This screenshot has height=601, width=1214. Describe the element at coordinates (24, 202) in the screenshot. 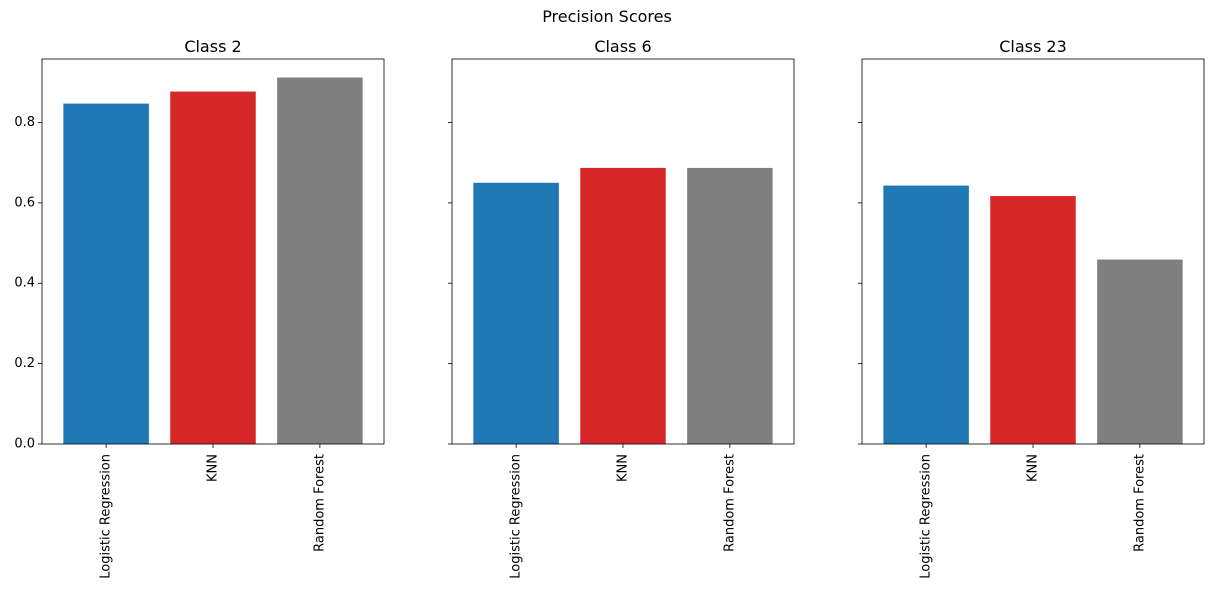

I see `y-tick-label: 0.6` at that location.